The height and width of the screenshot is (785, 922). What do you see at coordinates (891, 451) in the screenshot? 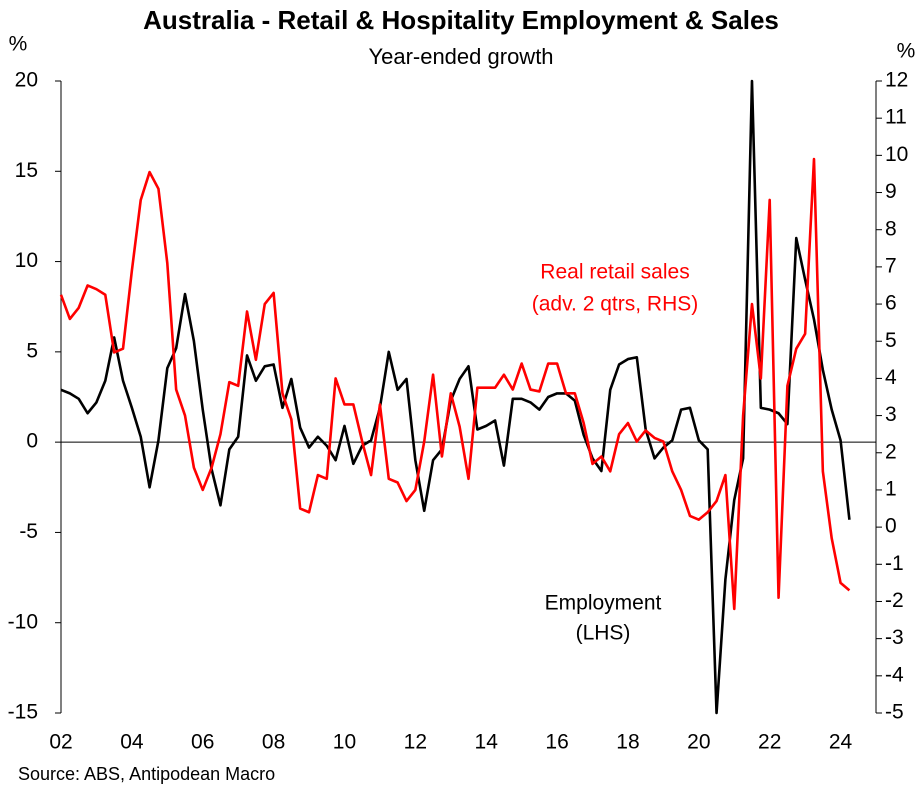
I see `y2-tick-label: 2` at bounding box center [891, 451].